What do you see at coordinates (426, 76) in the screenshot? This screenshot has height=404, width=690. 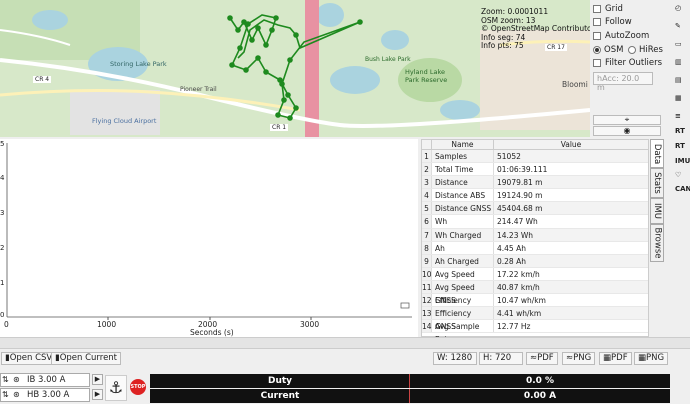 I see `map-label-hyland: Hyland Lake Park Reserve` at bounding box center [426, 76].